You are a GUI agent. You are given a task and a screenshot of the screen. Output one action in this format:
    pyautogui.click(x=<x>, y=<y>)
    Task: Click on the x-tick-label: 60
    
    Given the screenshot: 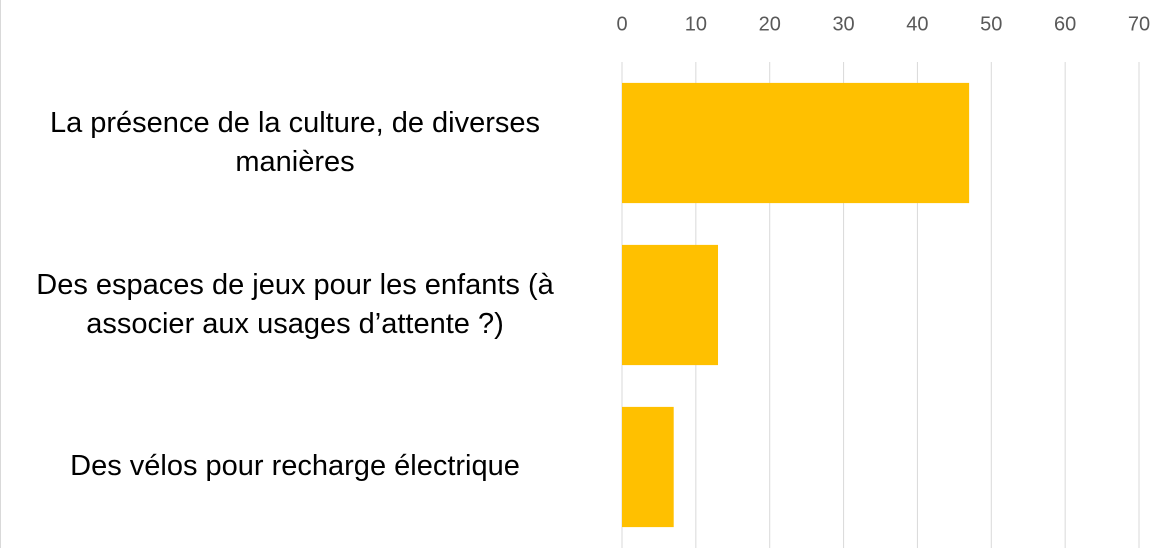 What is the action you would take?
    pyautogui.click(x=1065, y=24)
    